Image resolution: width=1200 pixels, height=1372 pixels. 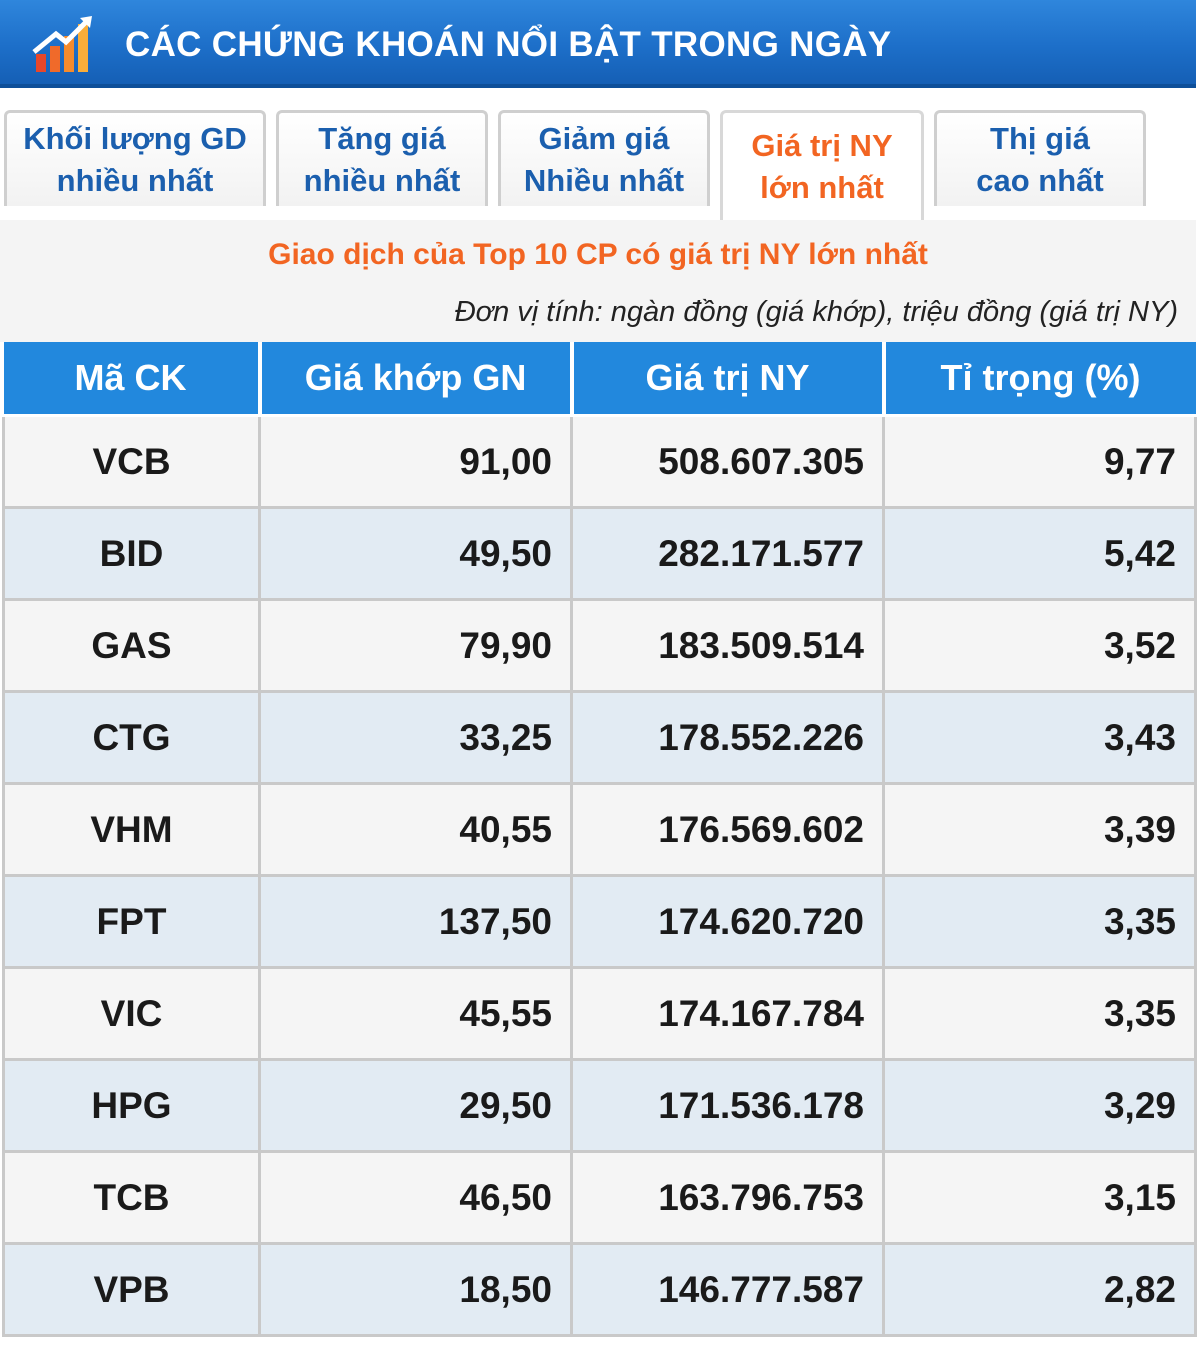 What do you see at coordinates (727, 1105) in the screenshot?
I see `market-value: 171.536.178` at bounding box center [727, 1105].